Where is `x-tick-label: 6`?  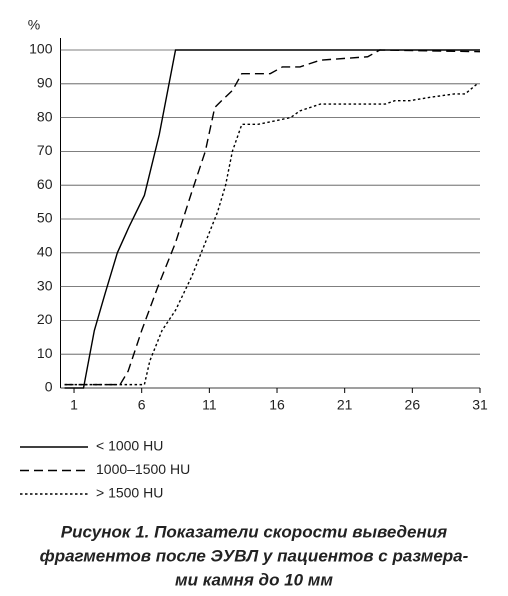
x-tick-label: 6 is located at coordinates (142, 405).